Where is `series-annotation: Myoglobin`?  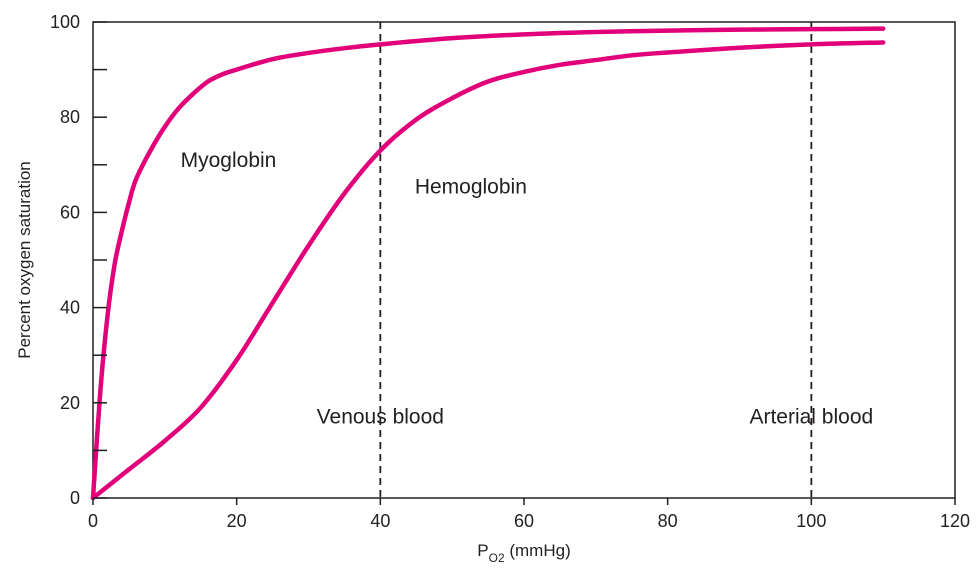
series-annotation: Myoglobin is located at coordinates (229, 160).